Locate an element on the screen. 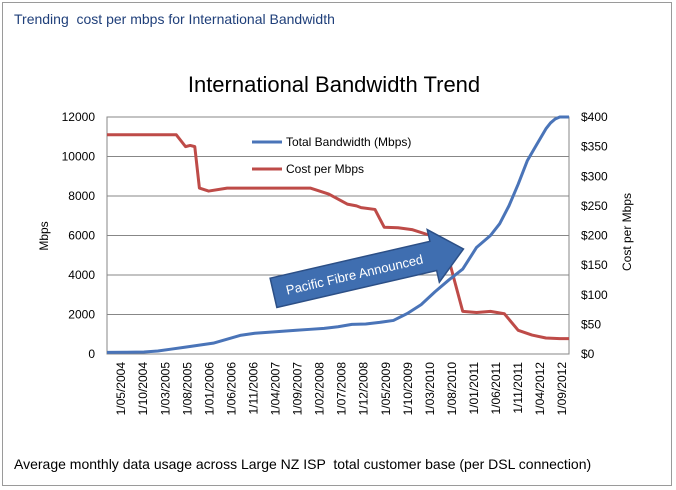 The width and height of the screenshot is (676, 490). x-tick-label: 1/10/2004 is located at coordinates (143, 389).